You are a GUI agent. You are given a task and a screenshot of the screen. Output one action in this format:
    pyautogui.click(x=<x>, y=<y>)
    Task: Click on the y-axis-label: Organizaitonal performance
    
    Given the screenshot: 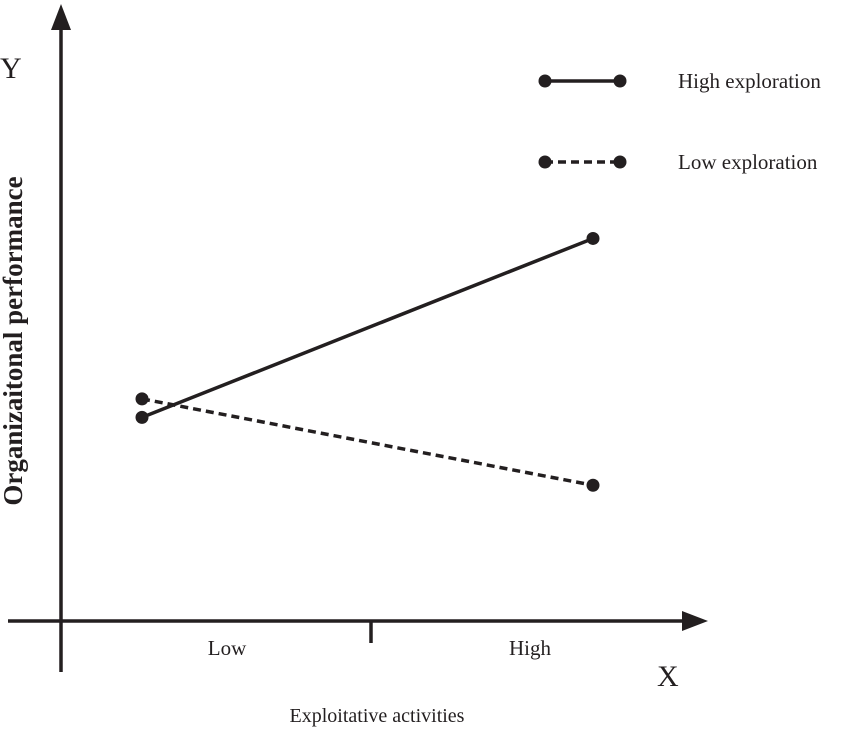 What is the action you would take?
    pyautogui.click(x=14, y=340)
    